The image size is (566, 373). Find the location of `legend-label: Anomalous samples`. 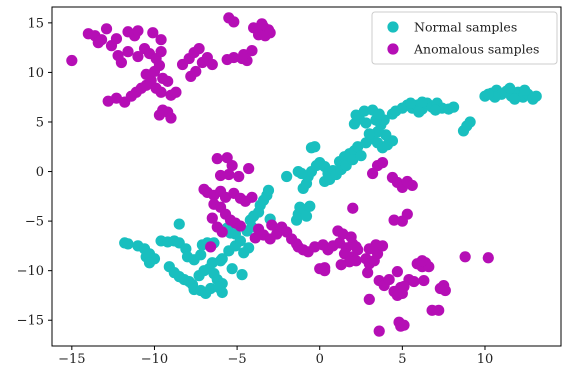

legend-label: Anomalous samples is located at coordinates (476, 49).